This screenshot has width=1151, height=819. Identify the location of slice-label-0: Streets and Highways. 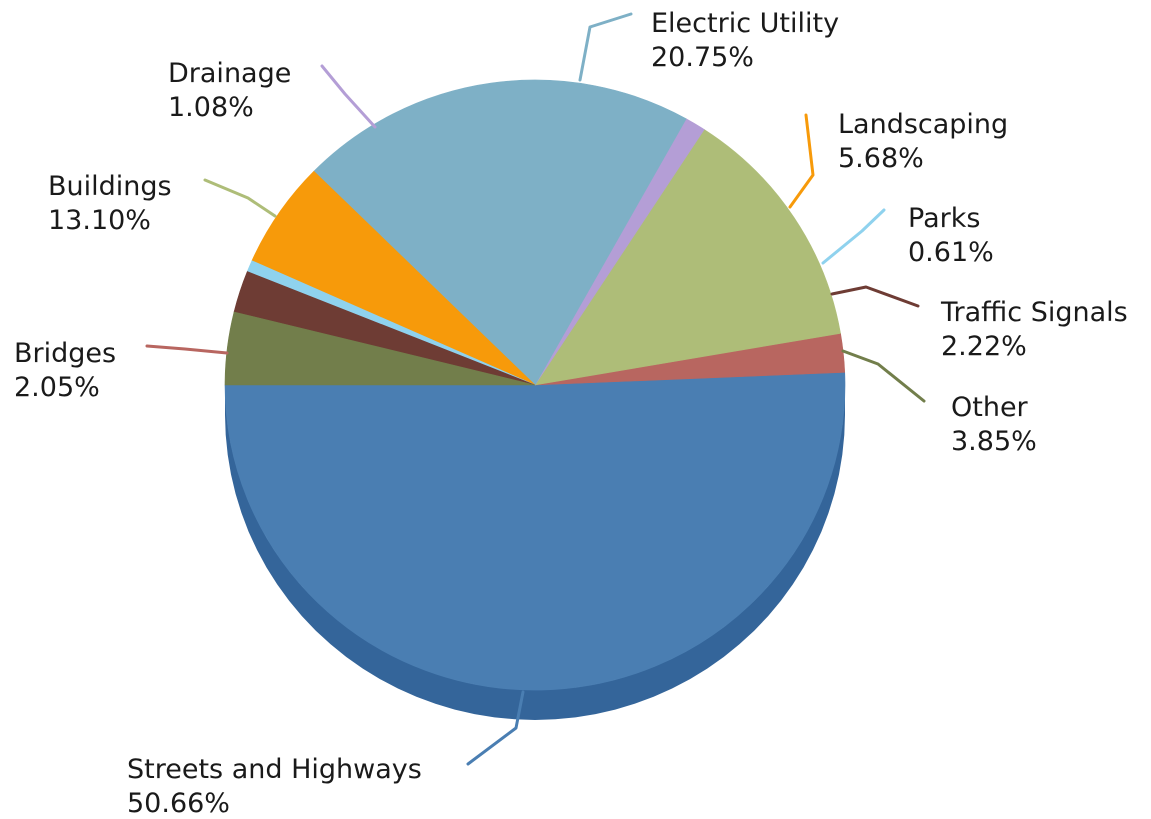
(274, 769).